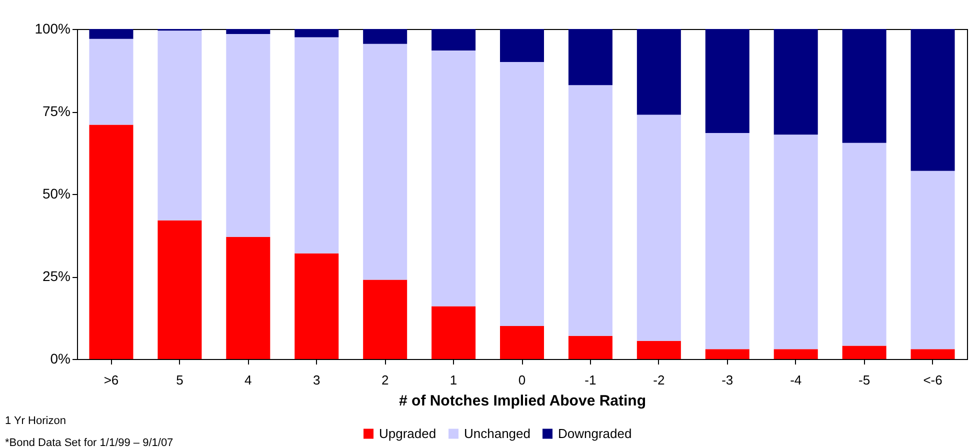 Image resolution: width=972 pixels, height=448 pixels. What do you see at coordinates (932, 380) in the screenshot?
I see `x-tick-label: <-6` at bounding box center [932, 380].